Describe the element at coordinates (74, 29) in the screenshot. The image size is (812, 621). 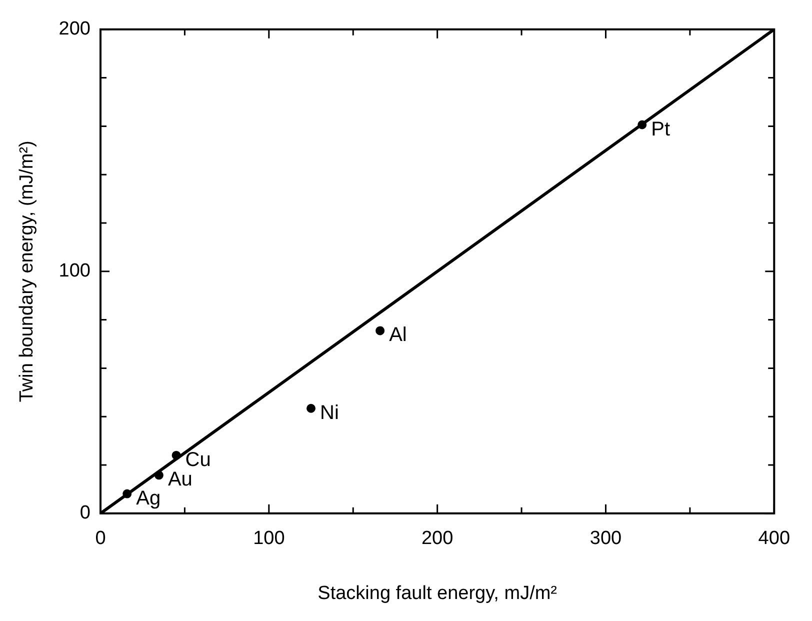
I see `y-tick-label: 200` at that location.